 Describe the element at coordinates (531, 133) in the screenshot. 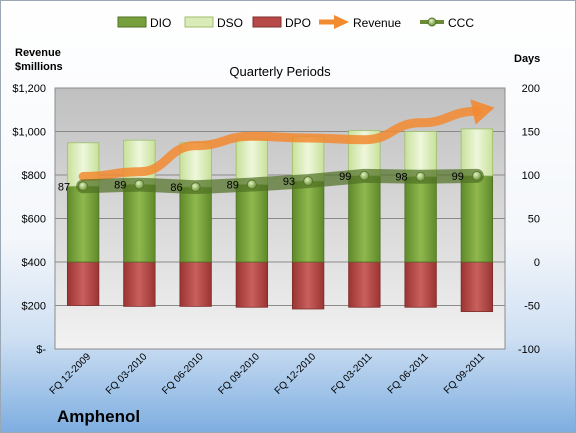

I see `right-tick-label-5: 150` at that location.